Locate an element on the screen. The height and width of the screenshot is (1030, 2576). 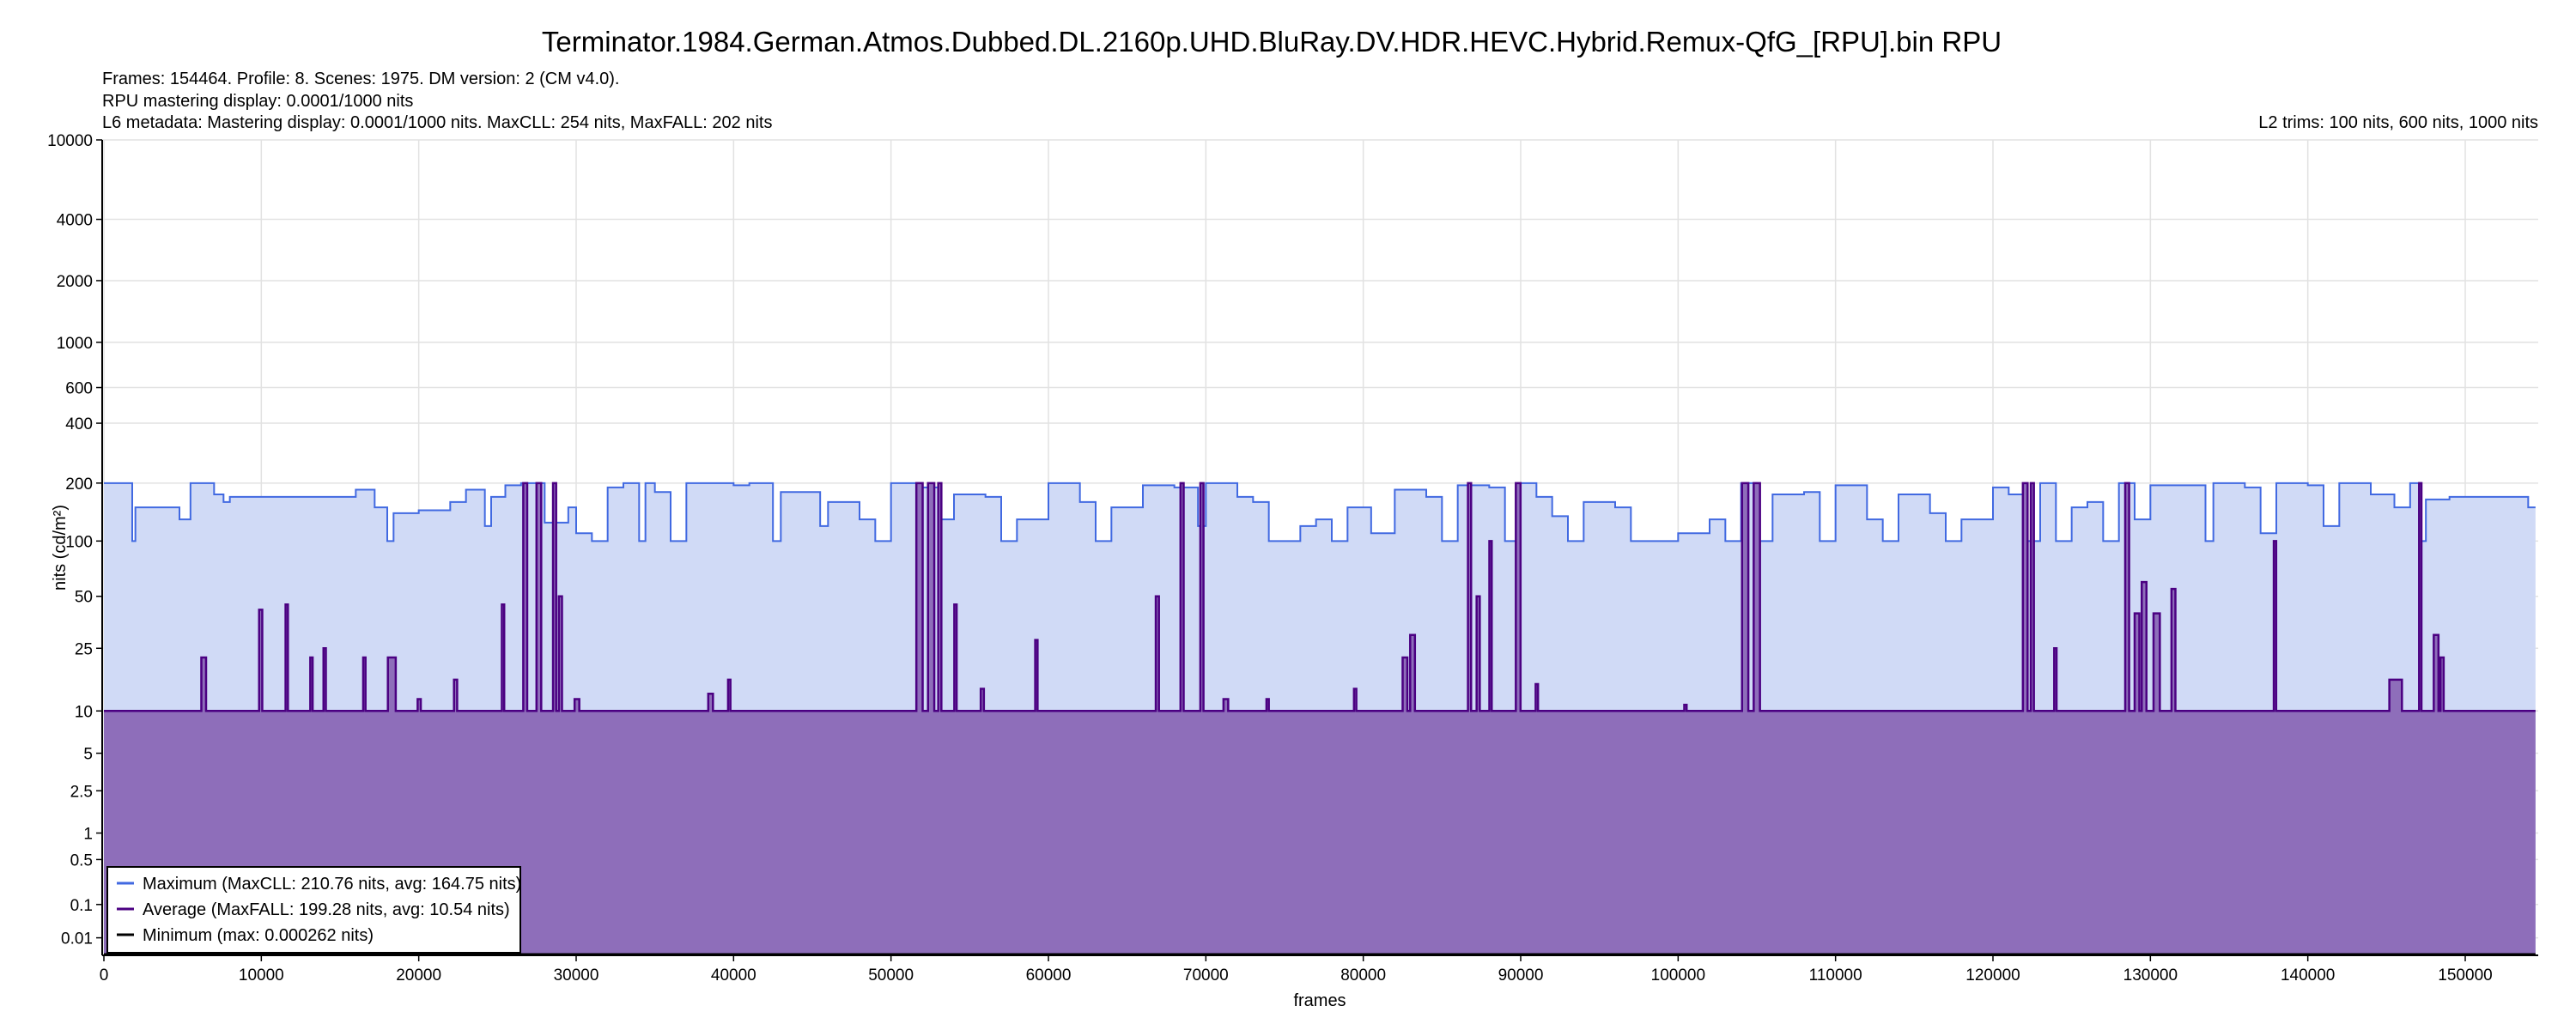
x-tick-label: 130000 is located at coordinates (2150, 975).